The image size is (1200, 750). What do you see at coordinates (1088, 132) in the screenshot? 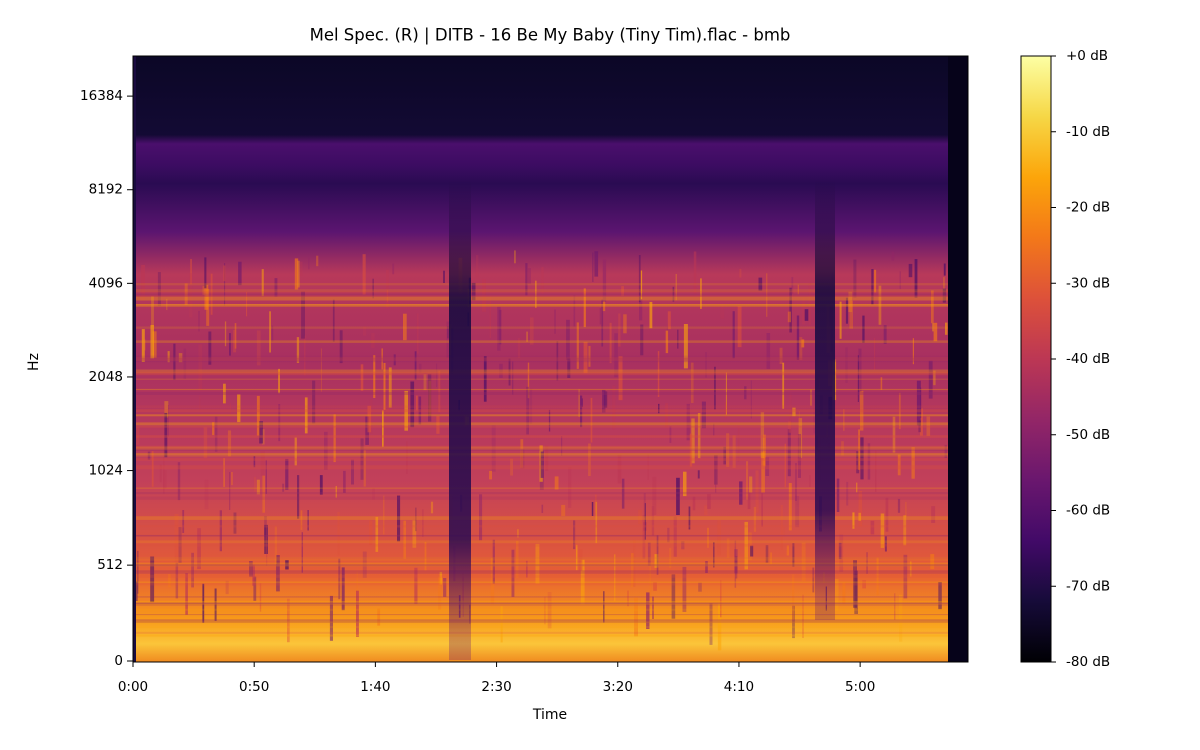
I see `colorbar-tick-label: -10 dB` at bounding box center [1088, 132].